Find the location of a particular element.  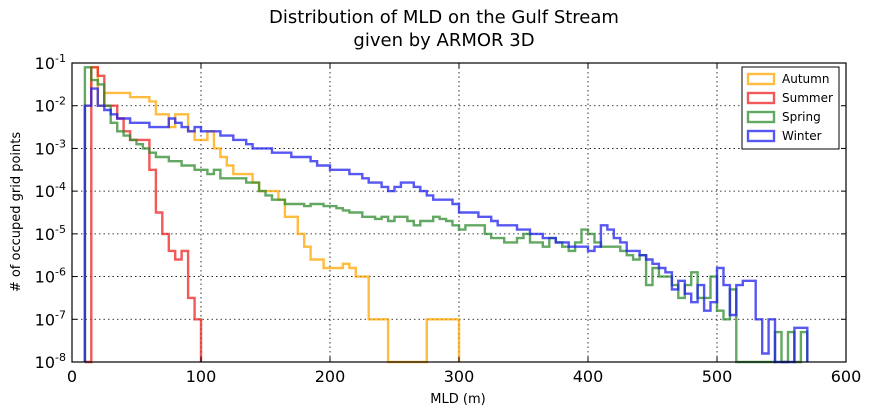

y-tick-label: 10⁻³ is located at coordinates (50, 147).